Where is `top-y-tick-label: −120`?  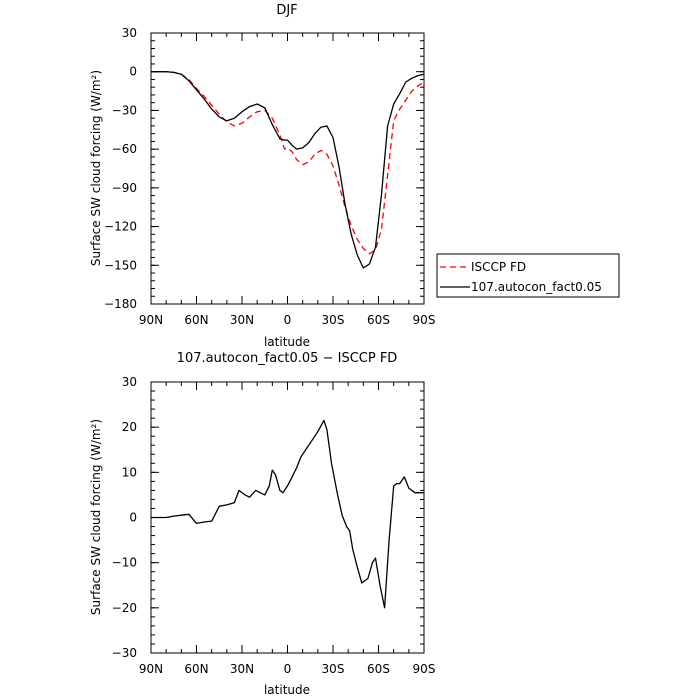 top-y-tick-label: −120 is located at coordinates (120, 227).